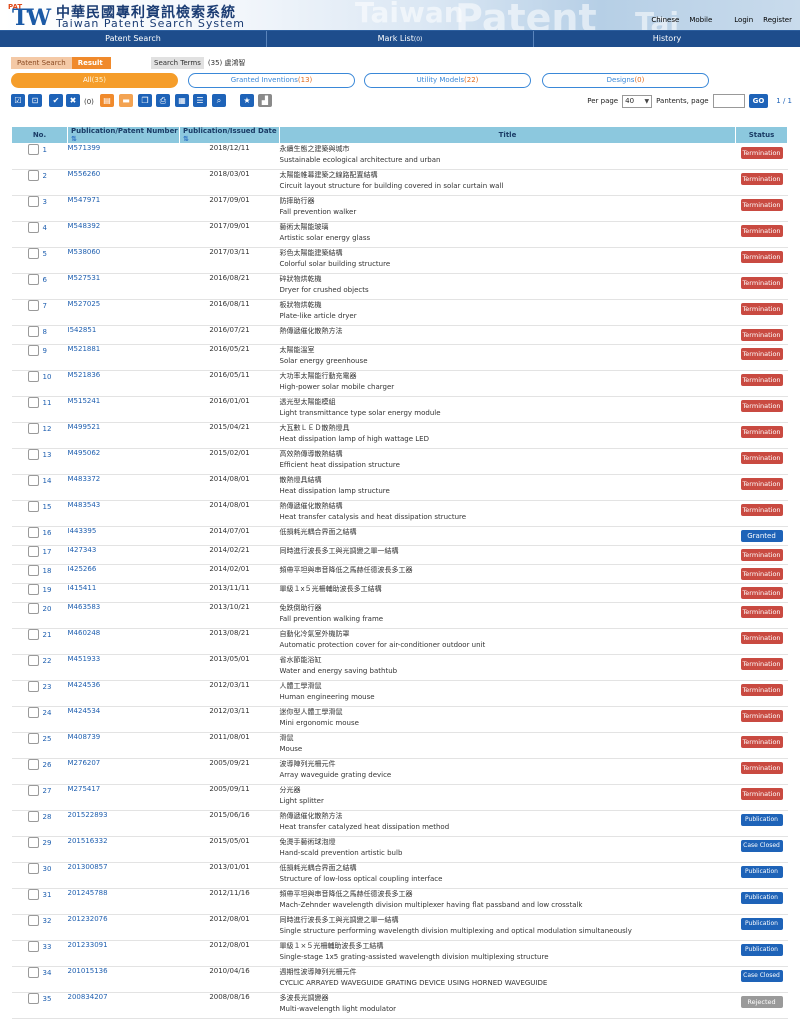  What do you see at coordinates (123, 286) in the screenshot?
I see `publication-number-link: M527531` at bounding box center [123, 286].